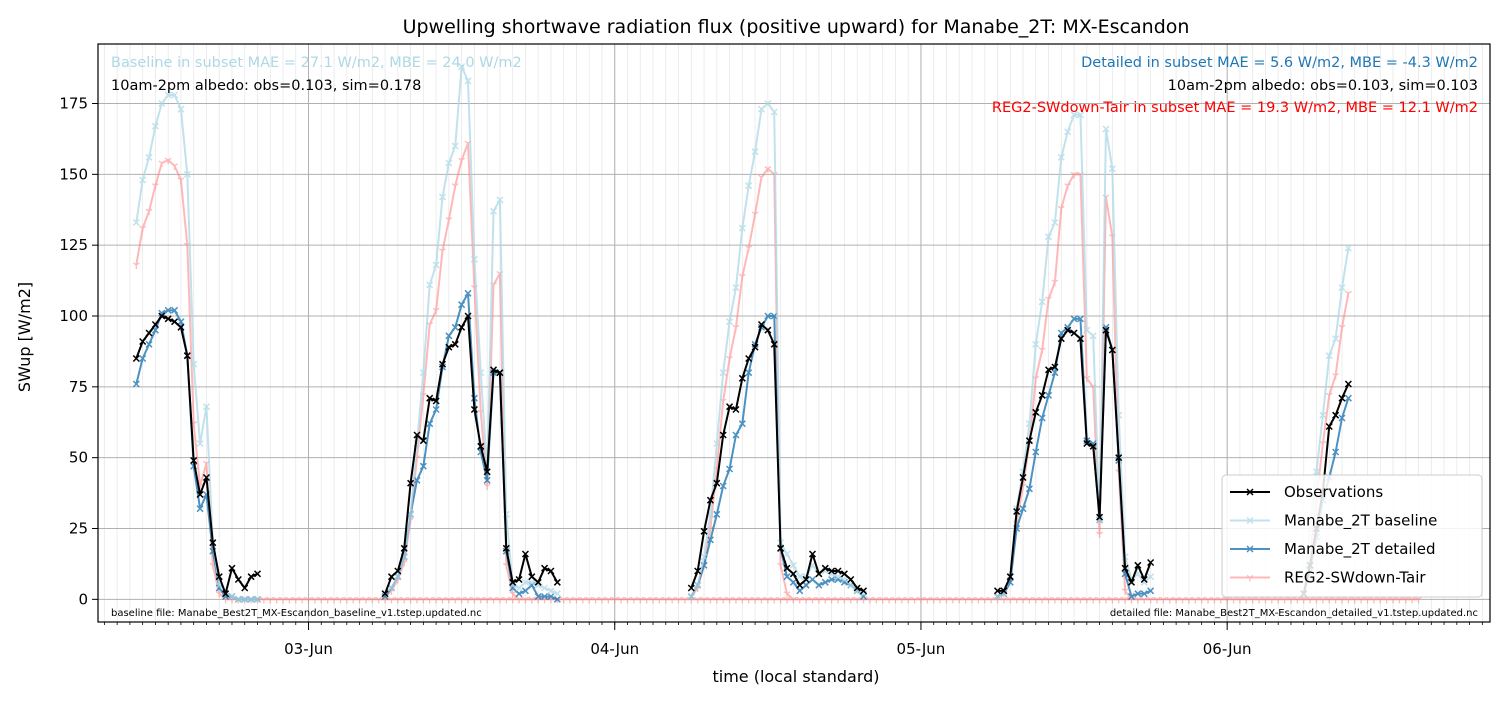 The height and width of the screenshot is (701, 1507). Describe the element at coordinates (78, 387) in the screenshot. I see `y-tick-label: 75` at that location.